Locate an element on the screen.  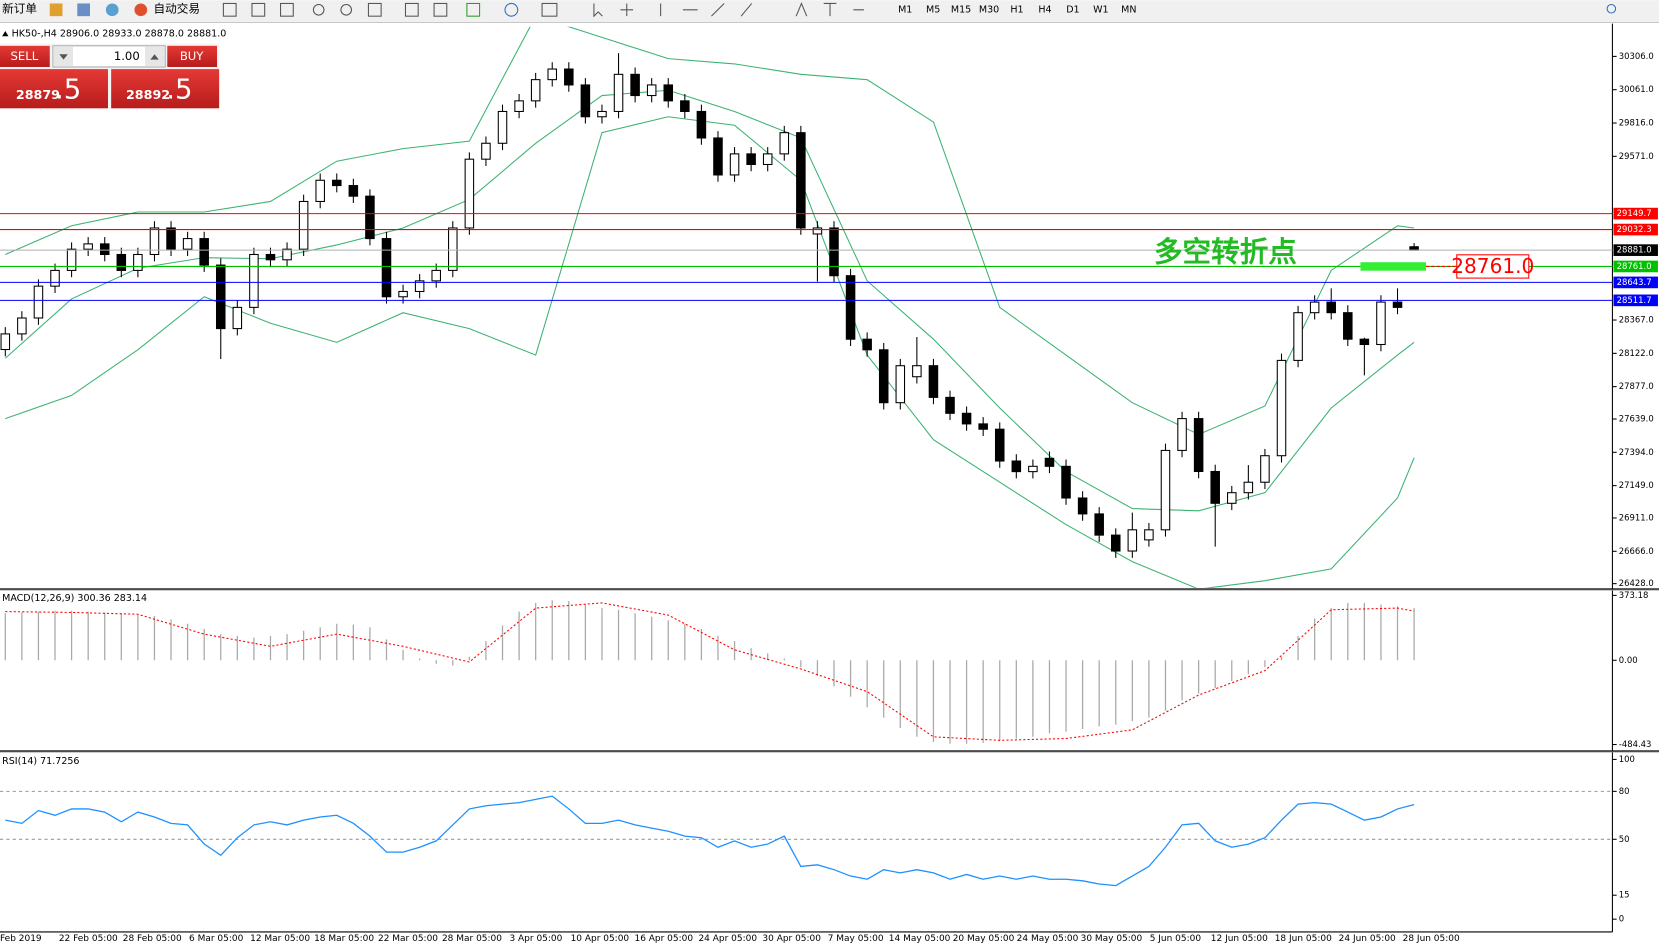
x-tick-label: 14 May 05:00 is located at coordinates (920, 939).